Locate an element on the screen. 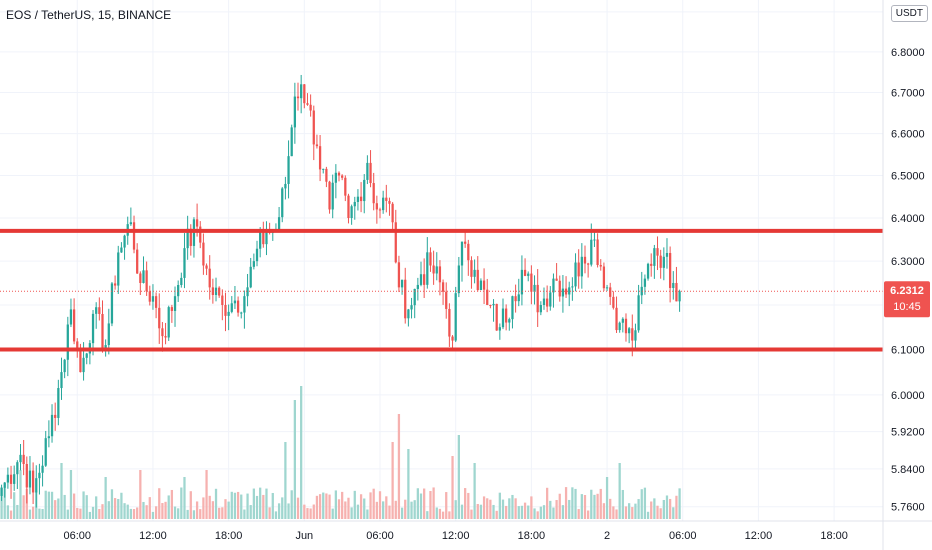 The image size is (932, 550). symbol-title: EOS / TetherUS, 15, BINANCE is located at coordinates (89, 15).